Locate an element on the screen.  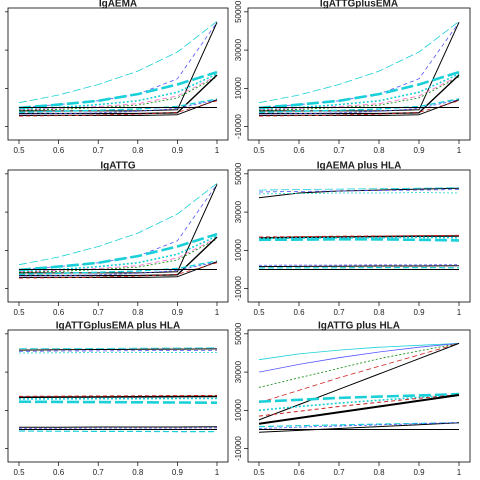
panel-title: IgATTG plus HLA is located at coordinates (359, 326).